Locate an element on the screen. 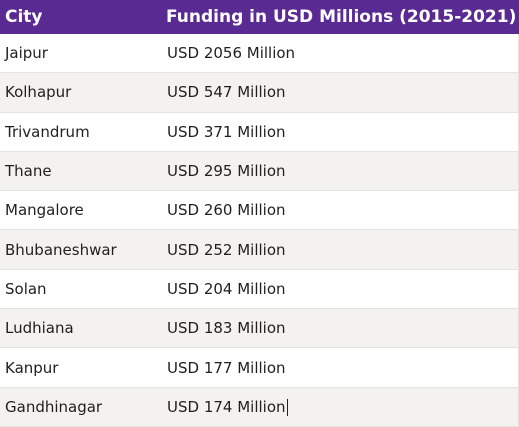  table-row: Kolhapur USD 547 Million is located at coordinates (259, 93).